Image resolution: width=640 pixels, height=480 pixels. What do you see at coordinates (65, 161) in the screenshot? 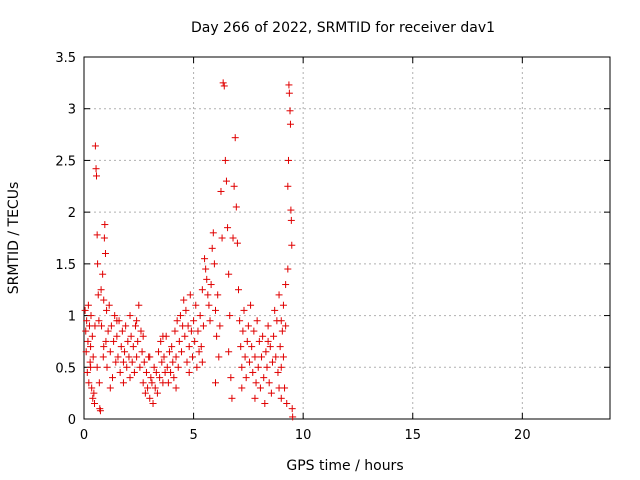
I see `y-tick-label: 2.5` at bounding box center [65, 161].